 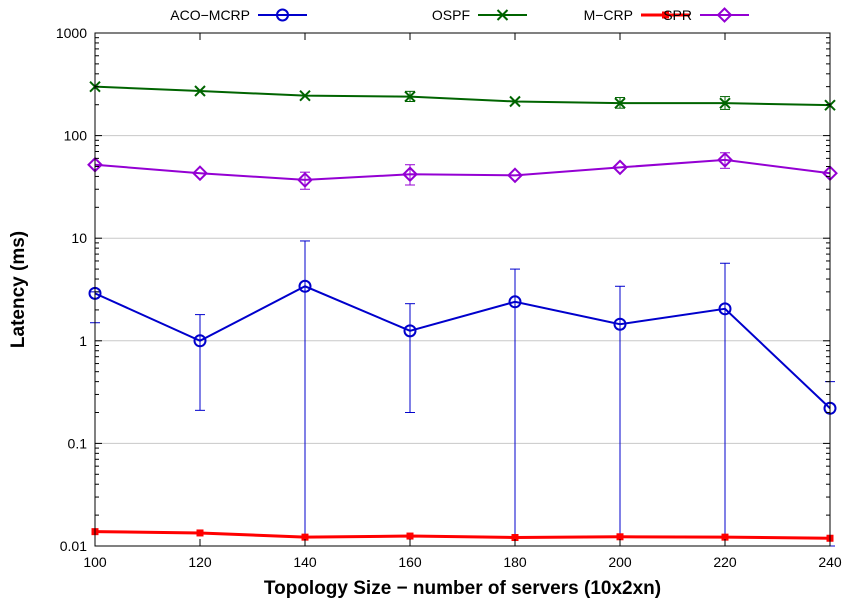 What do you see at coordinates (620, 562) in the screenshot?
I see `x-tick-label: 200` at bounding box center [620, 562].